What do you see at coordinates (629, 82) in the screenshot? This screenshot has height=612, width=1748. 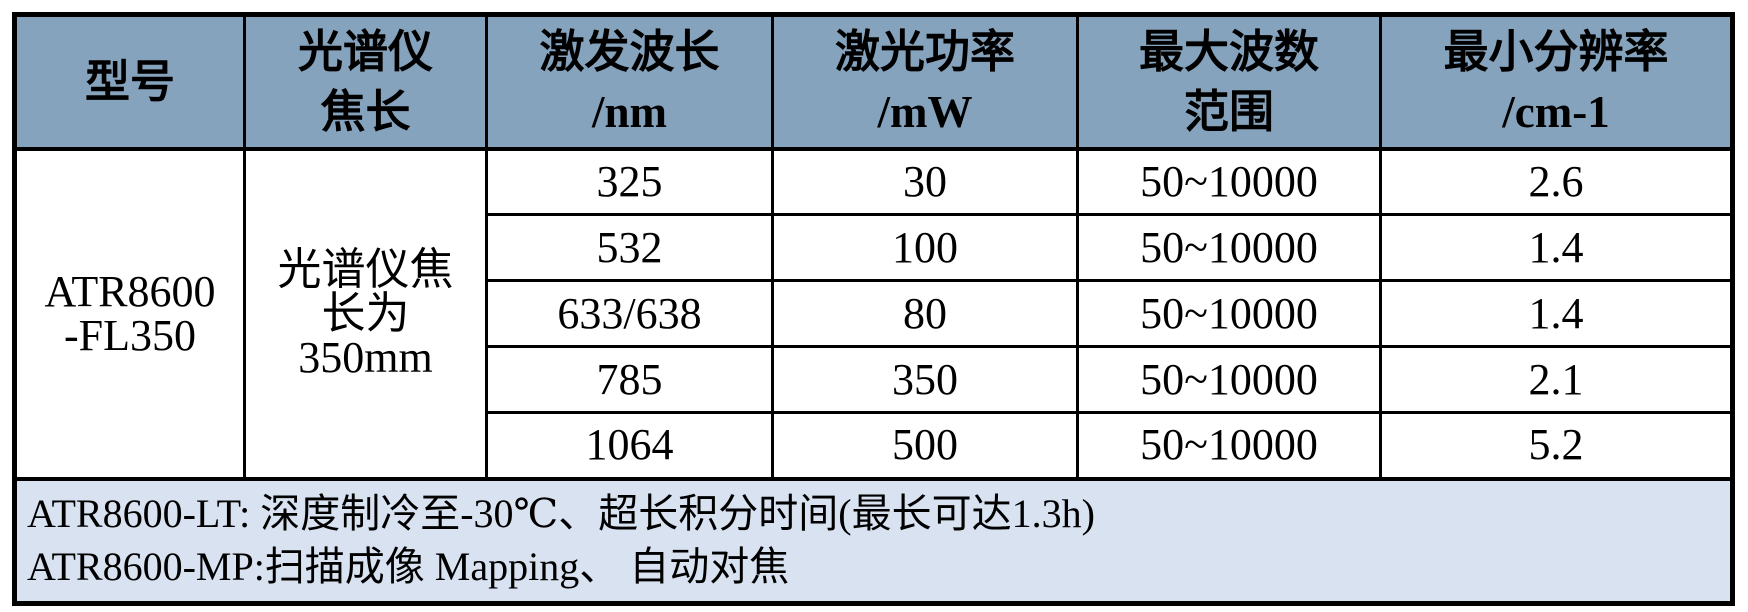 I see `col-header-excitation-wavelength: 激发波长 /nm` at bounding box center [629, 82].